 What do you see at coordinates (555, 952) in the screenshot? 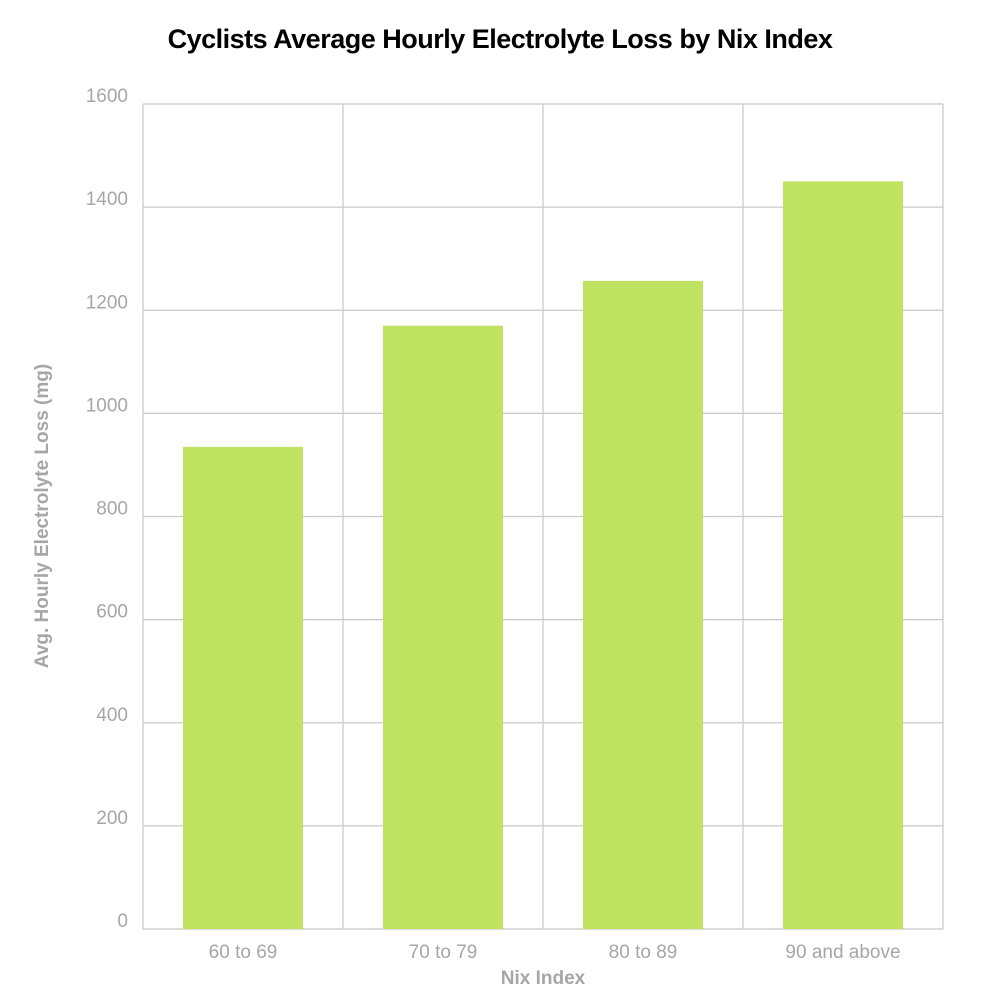
I see `x-tick-labels: 60 to 69 70 to 79 80 to 89 90 and above` at bounding box center [555, 952].